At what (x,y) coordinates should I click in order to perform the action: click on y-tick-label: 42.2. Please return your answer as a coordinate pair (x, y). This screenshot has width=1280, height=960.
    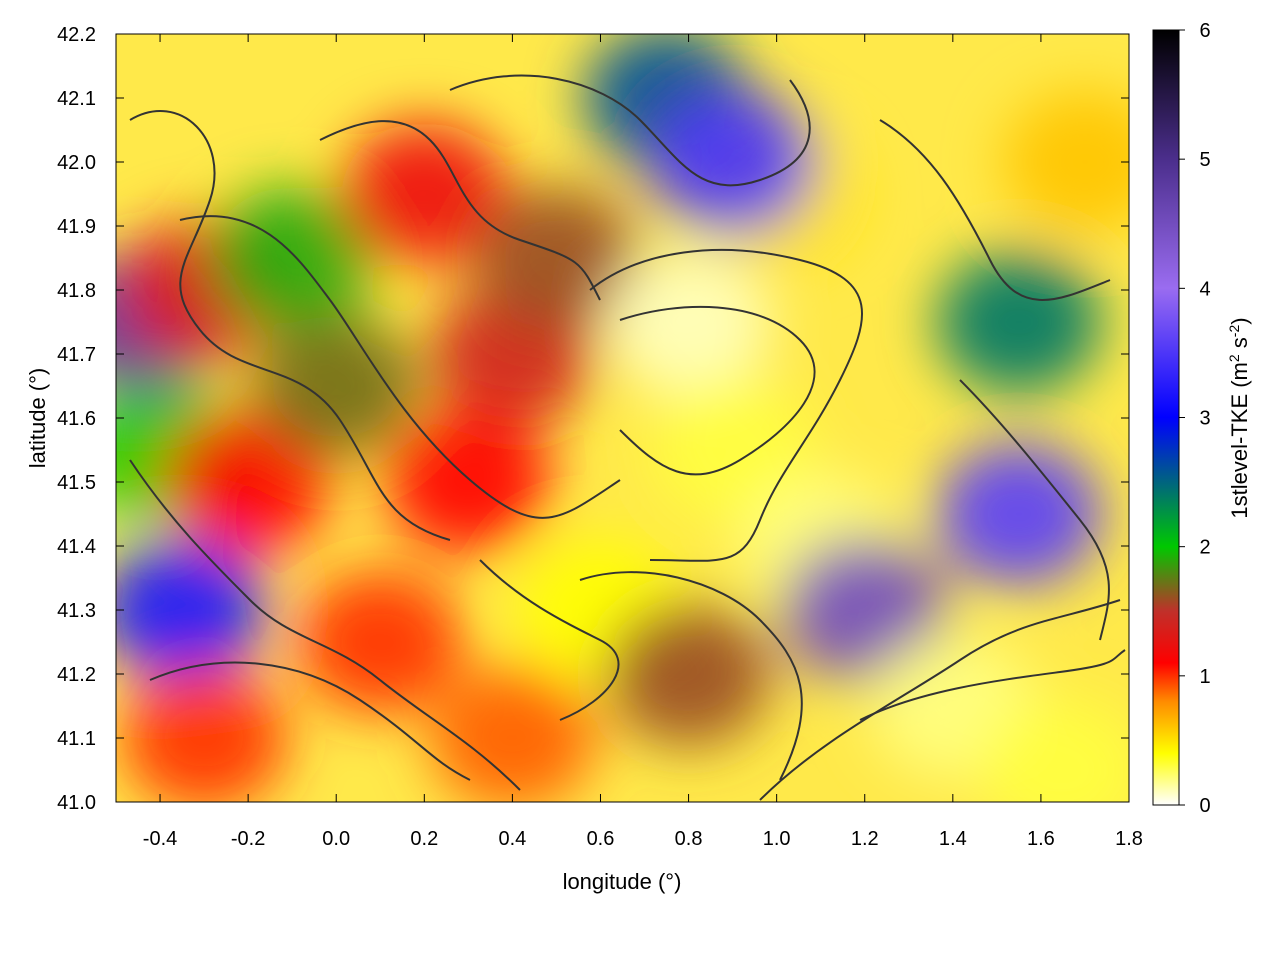
    Looking at the image, I should click on (76, 35).